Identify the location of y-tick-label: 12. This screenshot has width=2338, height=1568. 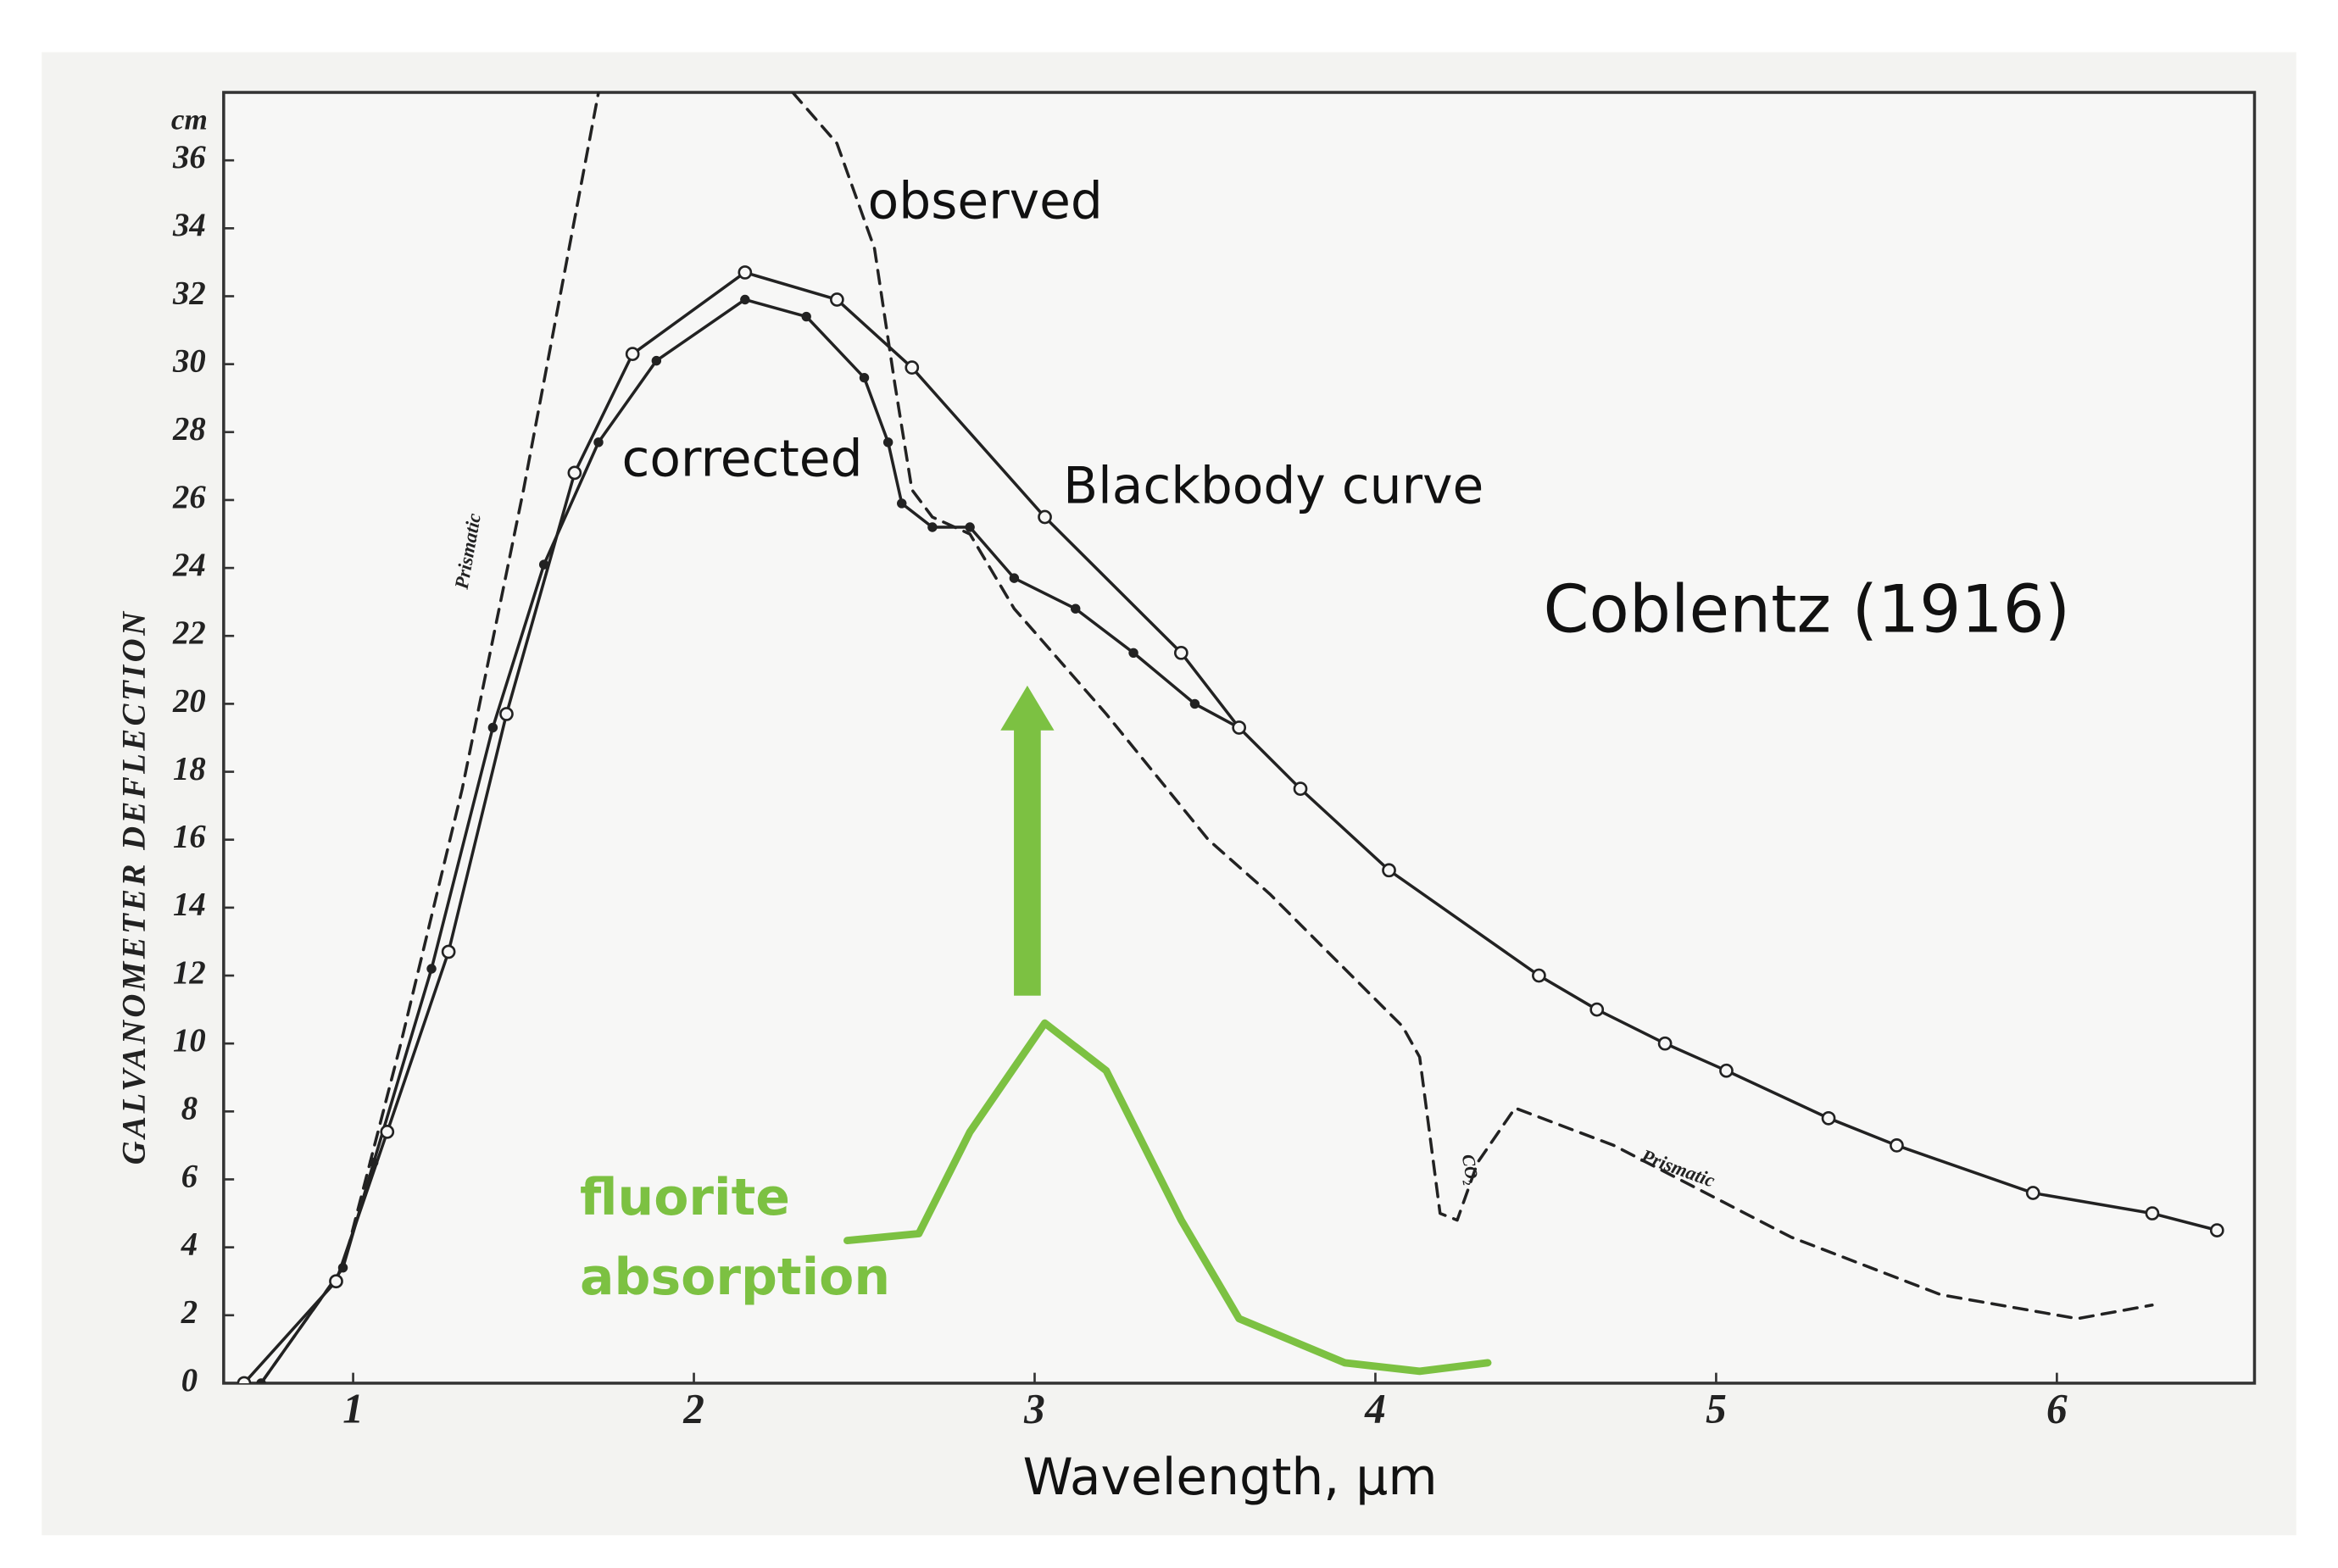
(189, 973).